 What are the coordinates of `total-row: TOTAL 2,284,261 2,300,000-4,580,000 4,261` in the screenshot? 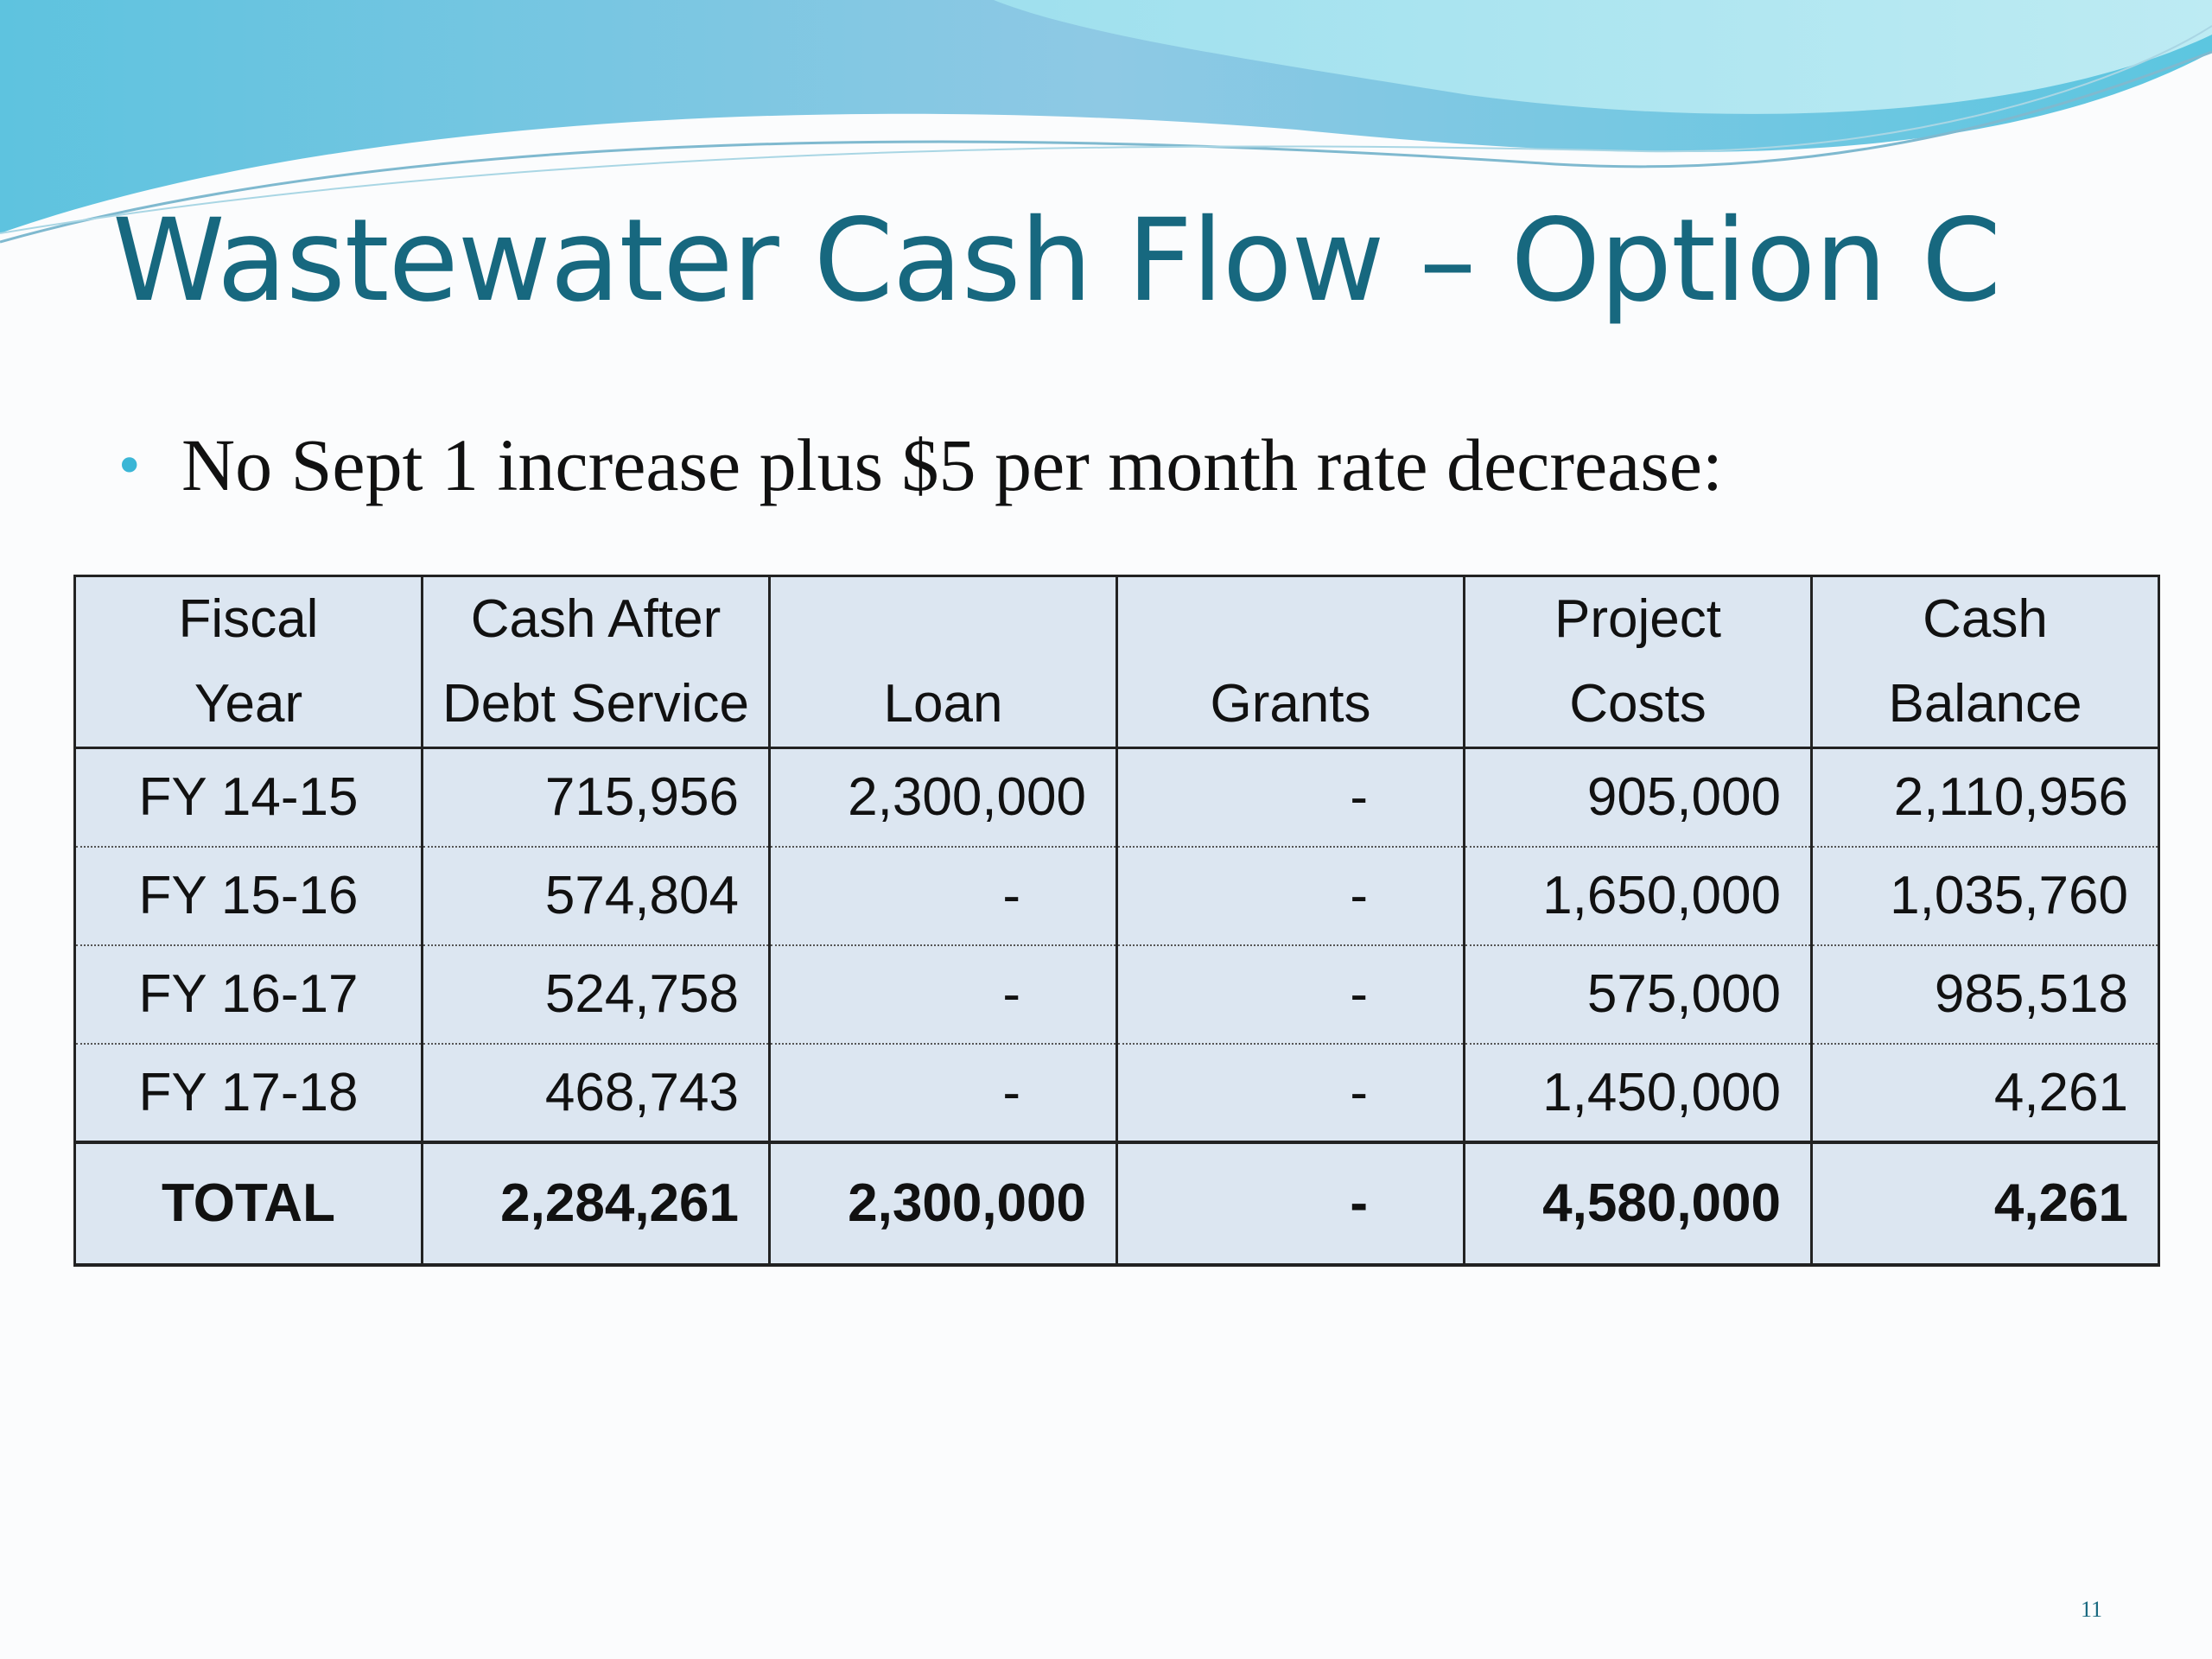 It's located at (1116, 1203).